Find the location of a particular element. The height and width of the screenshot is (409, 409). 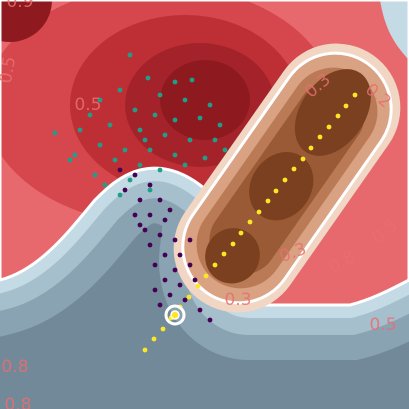

contour-label: 0.9 is located at coordinates (19, 6).